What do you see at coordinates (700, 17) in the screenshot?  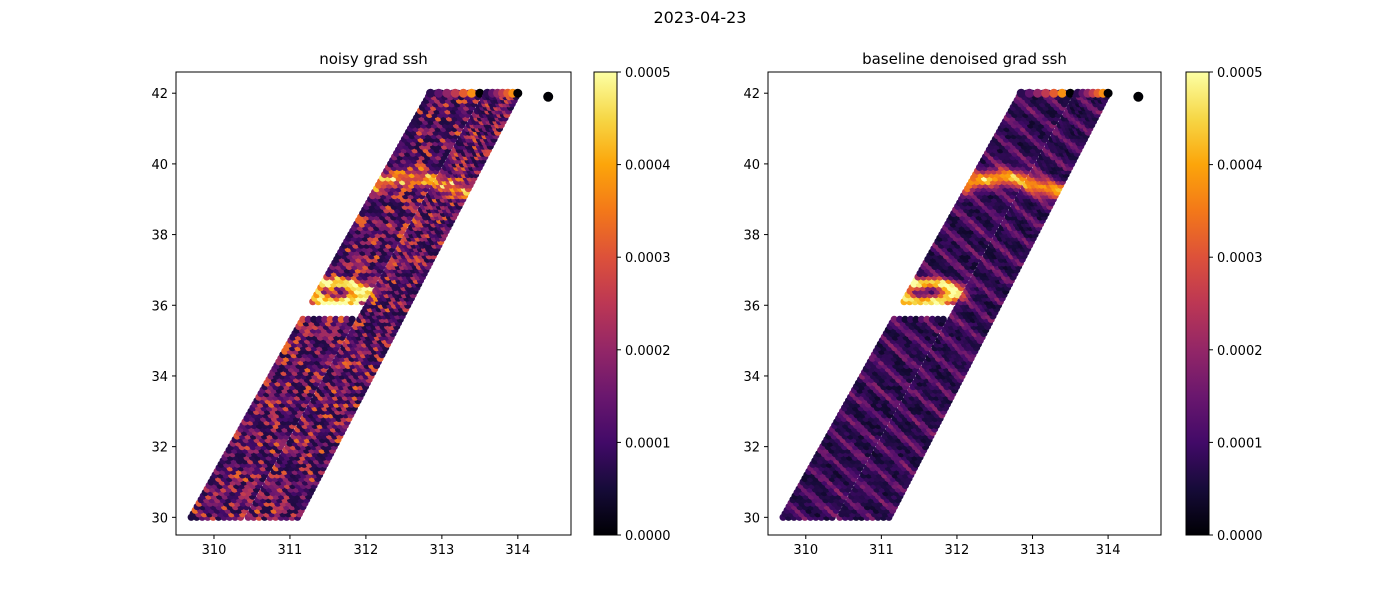 I see `figure-suptitle: 2023-04-23` at bounding box center [700, 17].